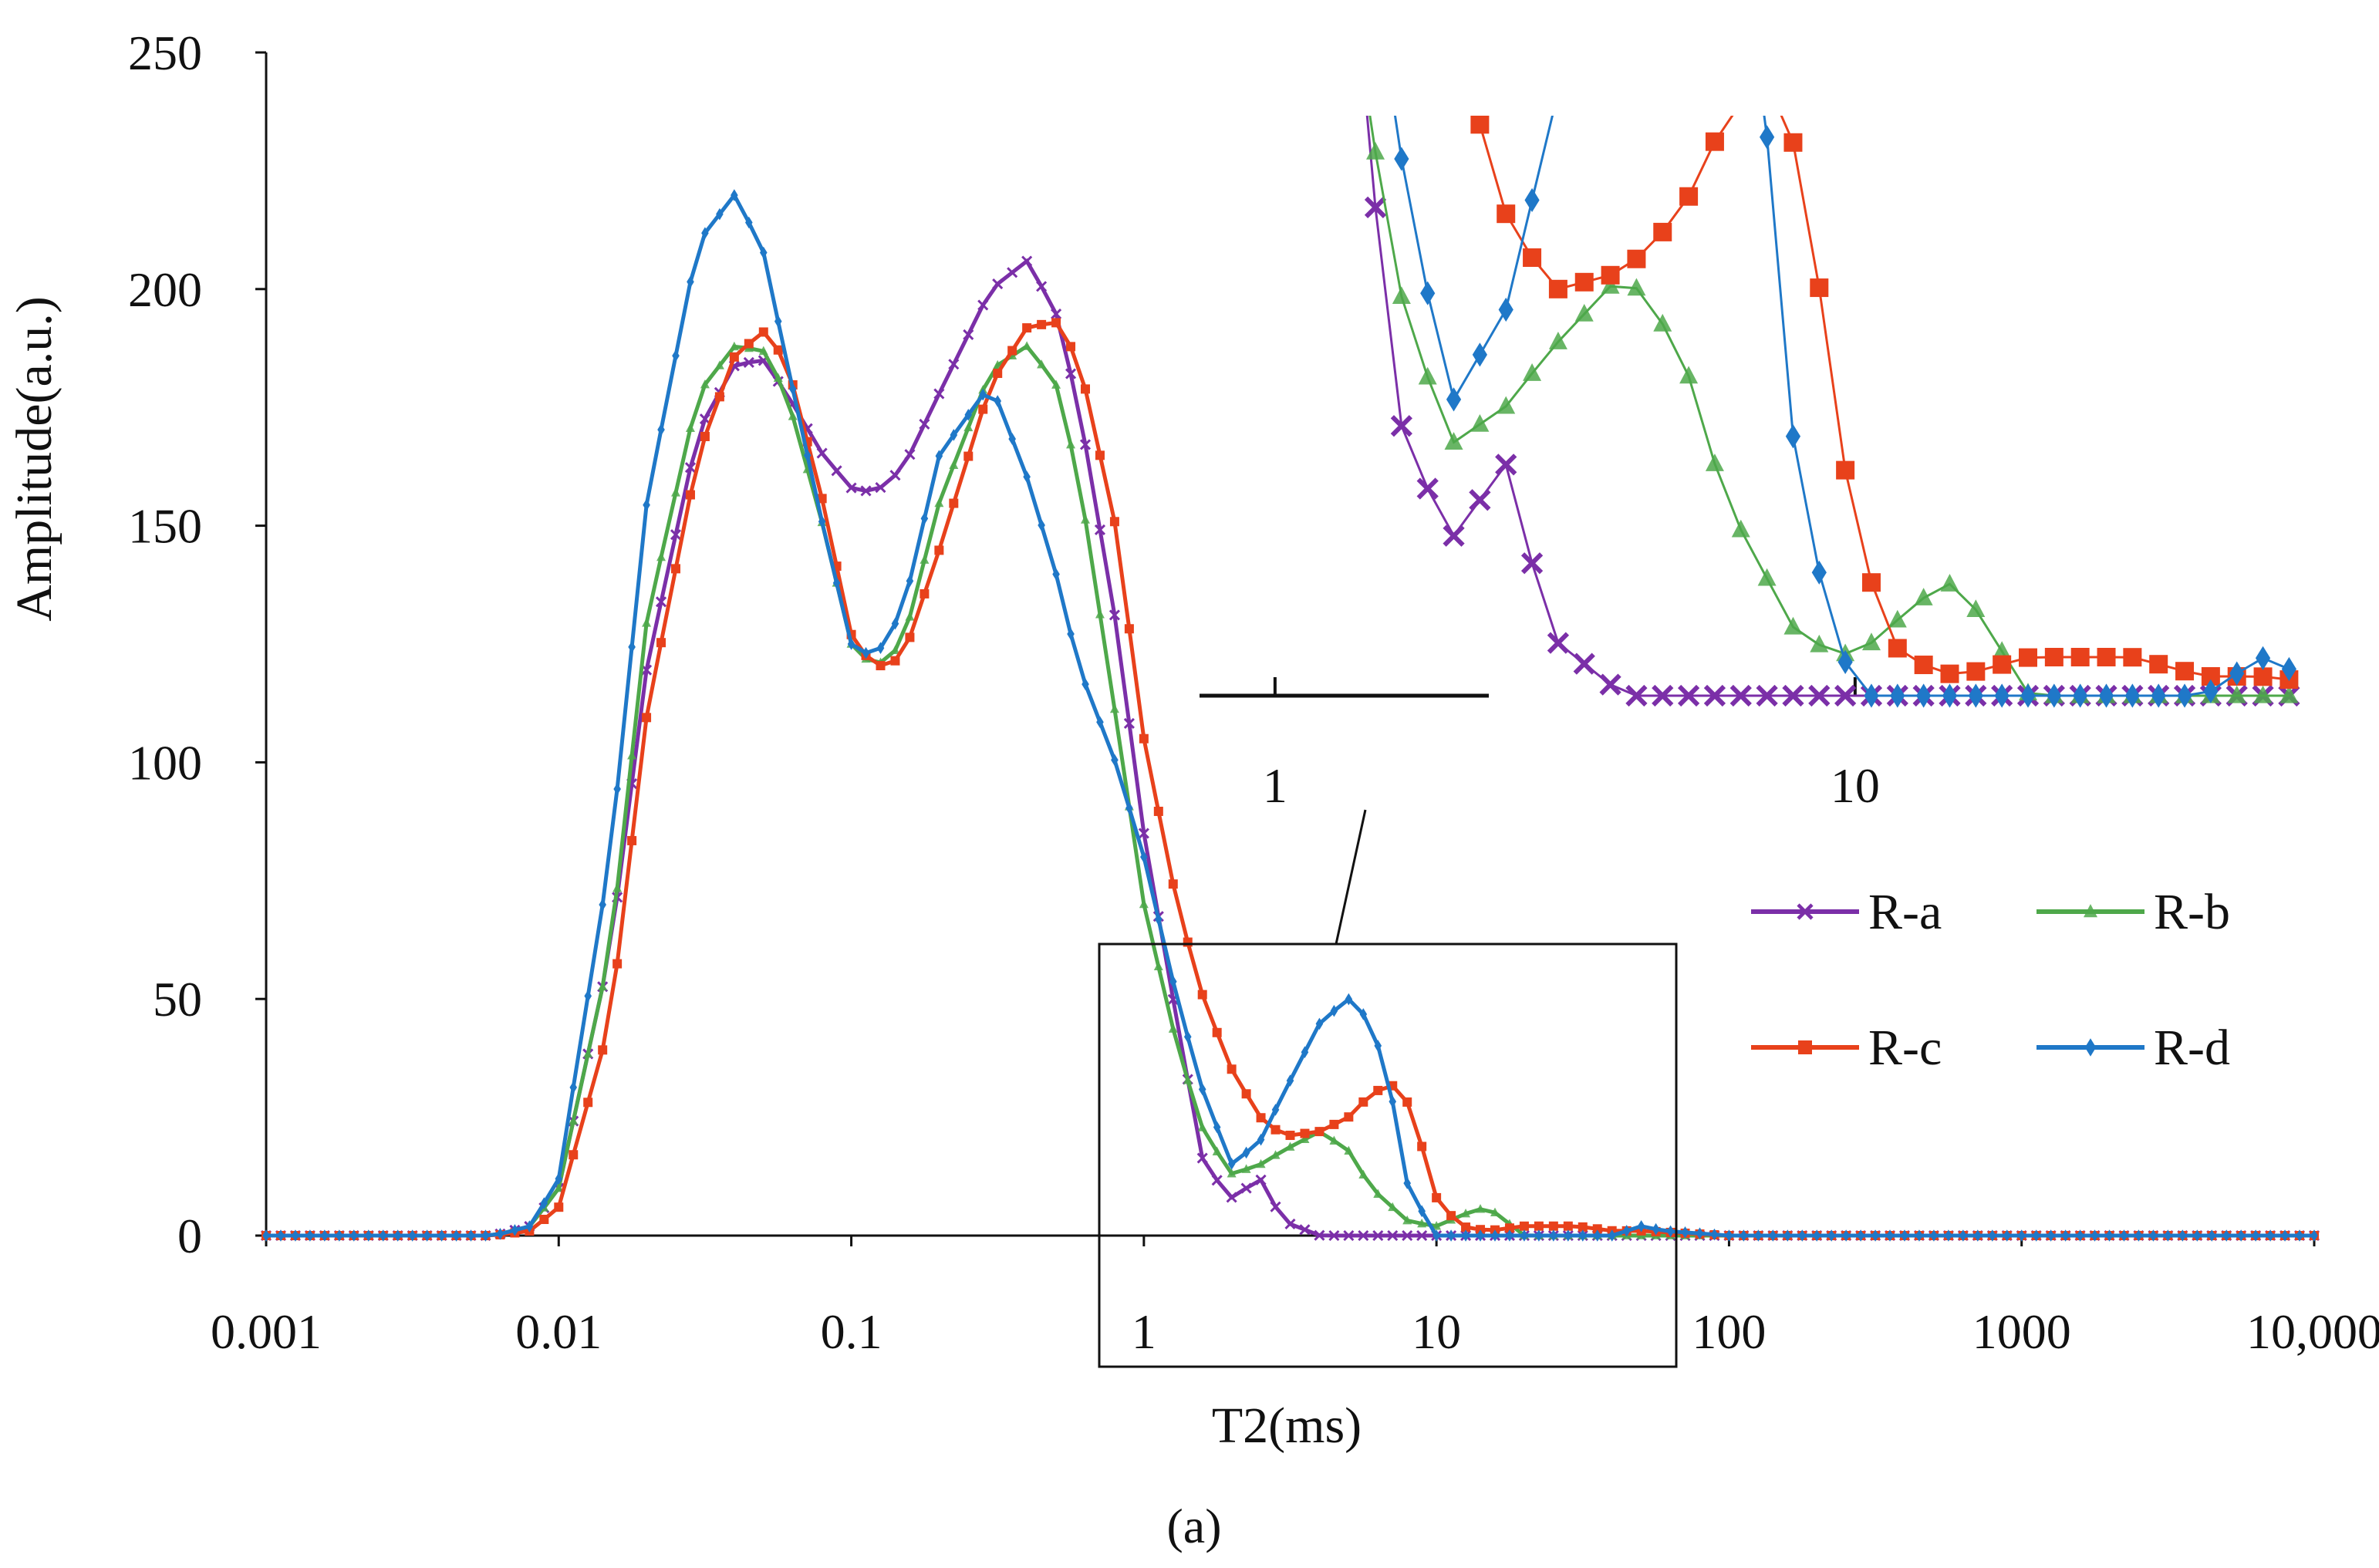  I want to click on legend-item-r-c-point, so click(1805, 1047).